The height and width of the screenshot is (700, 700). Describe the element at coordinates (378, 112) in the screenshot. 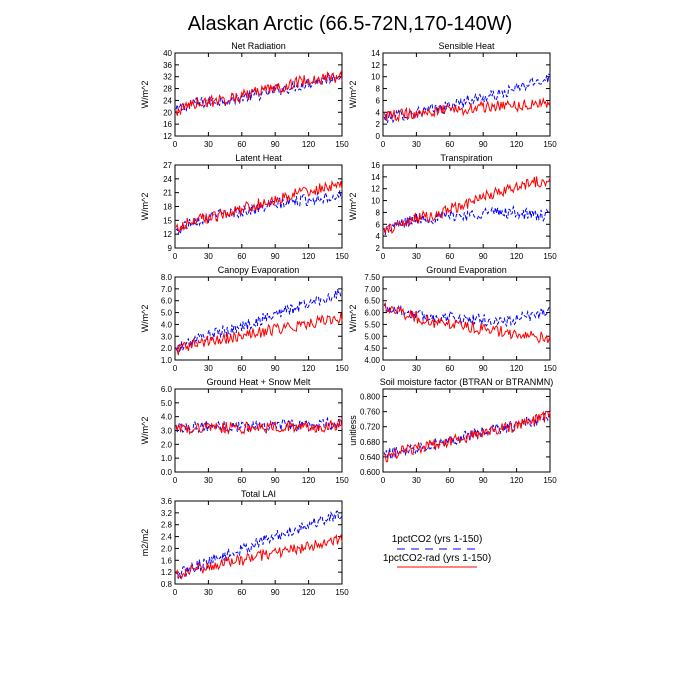

I see `sensible-heat-ytick-label-4: 4` at that location.